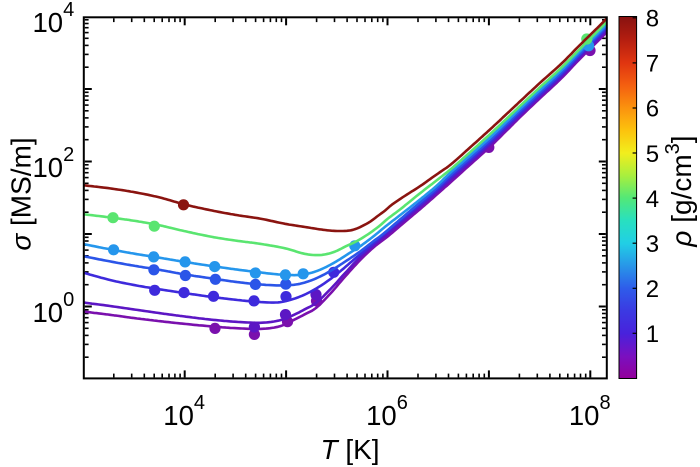 The height and width of the screenshot is (467, 700). Describe the element at coordinates (652, 109) in the screenshot. I see `svg-text: 6` at that location.